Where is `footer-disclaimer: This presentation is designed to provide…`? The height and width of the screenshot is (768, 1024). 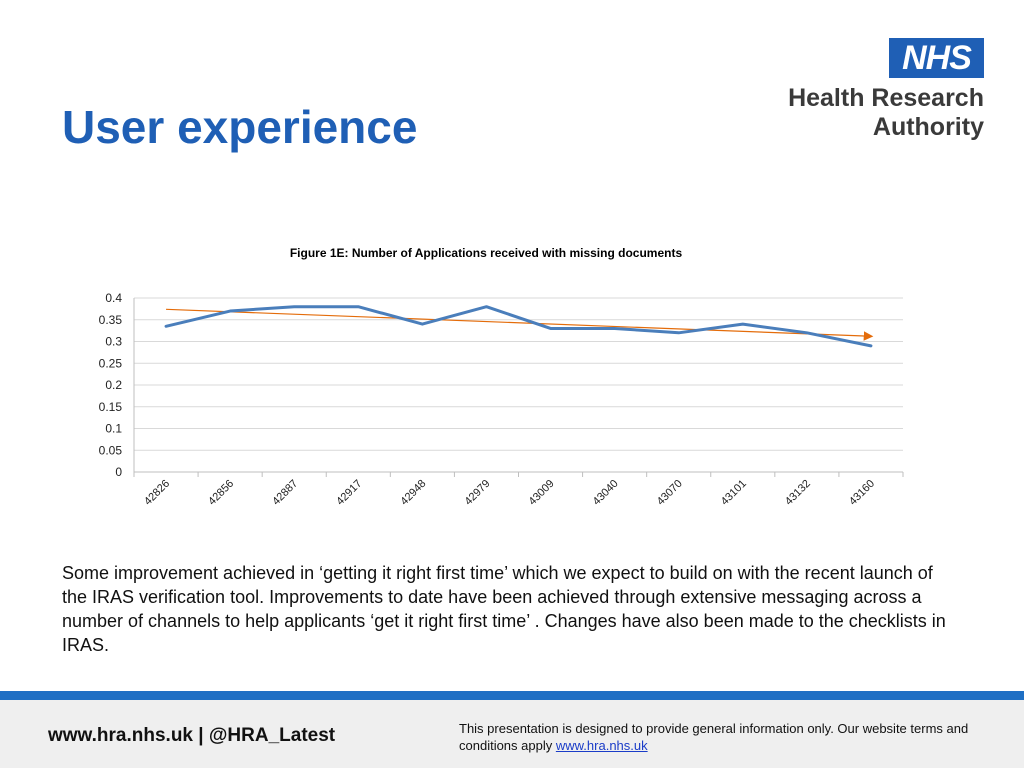 footer-disclaimer: This presentation is designed to provide… is located at coordinates (729, 737).